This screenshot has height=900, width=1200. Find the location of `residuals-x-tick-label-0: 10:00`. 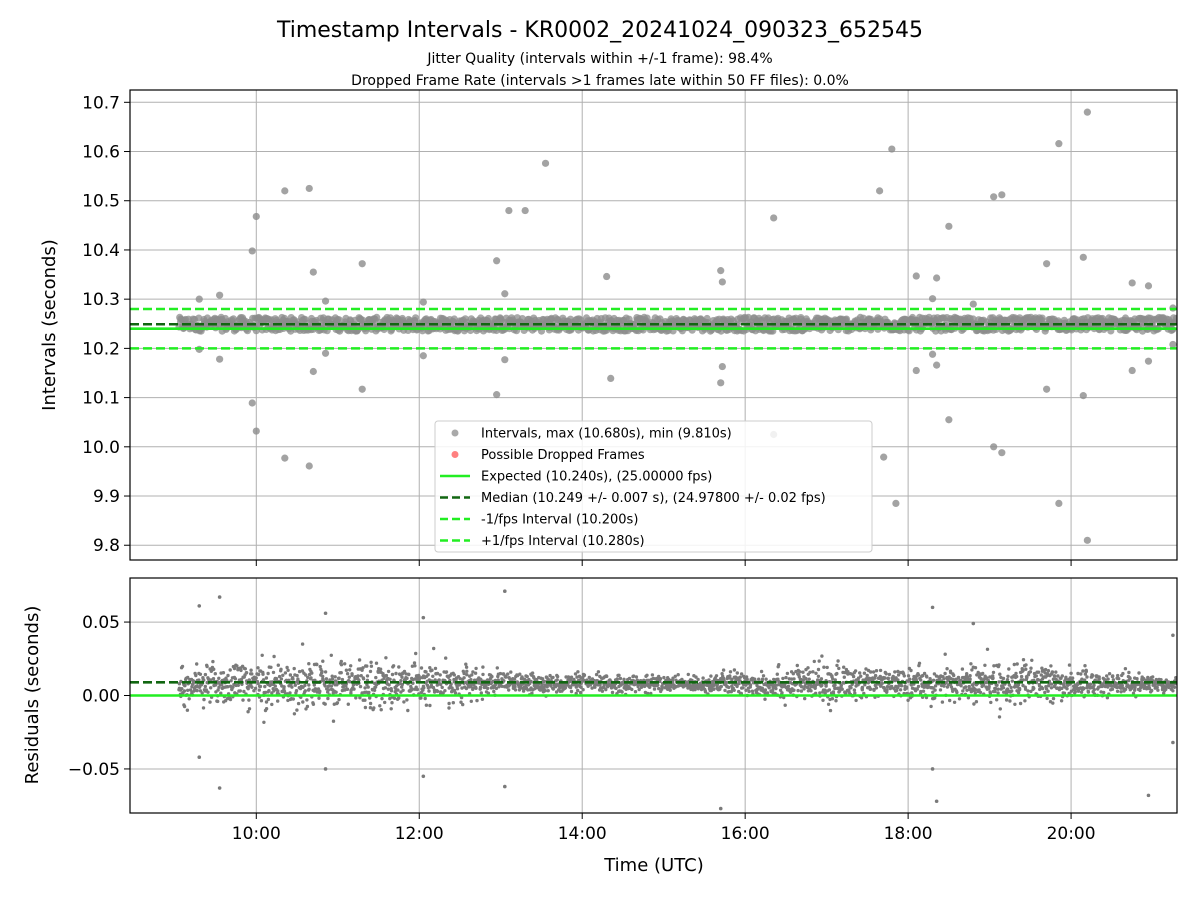

residuals-x-tick-label-0: 10:00 is located at coordinates (256, 834).